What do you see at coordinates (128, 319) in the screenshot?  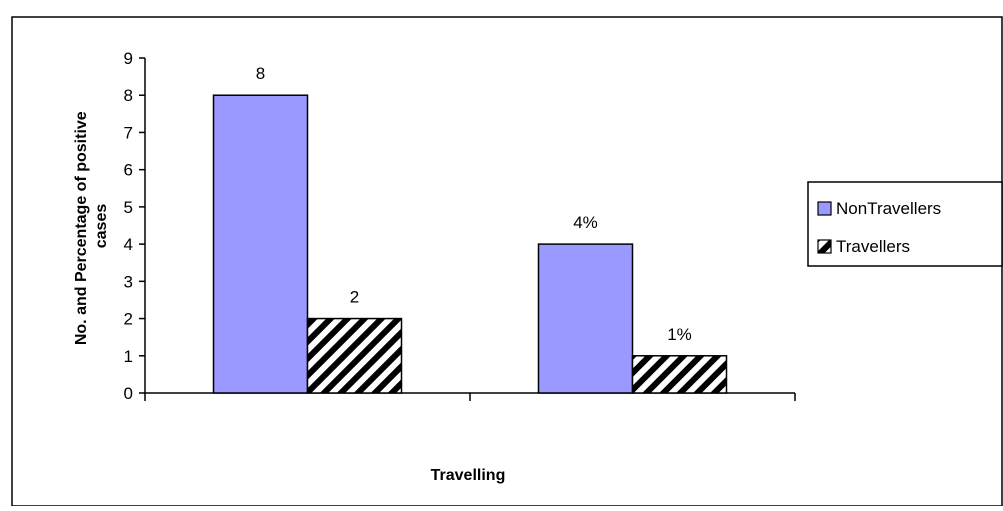 I see `y-tick-label: 2` at bounding box center [128, 319].